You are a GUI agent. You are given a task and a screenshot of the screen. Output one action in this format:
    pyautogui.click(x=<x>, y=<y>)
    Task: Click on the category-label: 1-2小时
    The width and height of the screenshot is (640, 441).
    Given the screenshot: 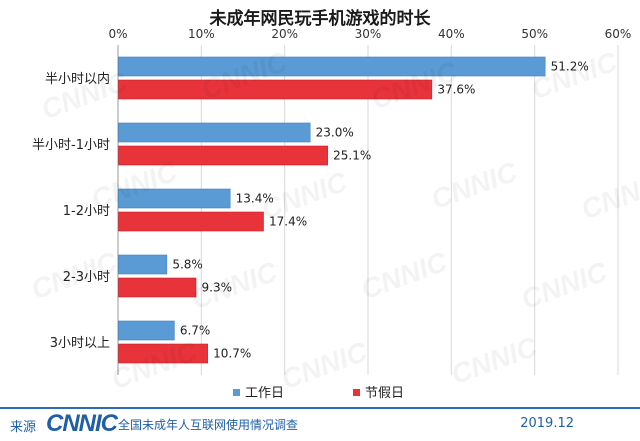 What is the action you would take?
    pyautogui.click(x=86, y=211)
    